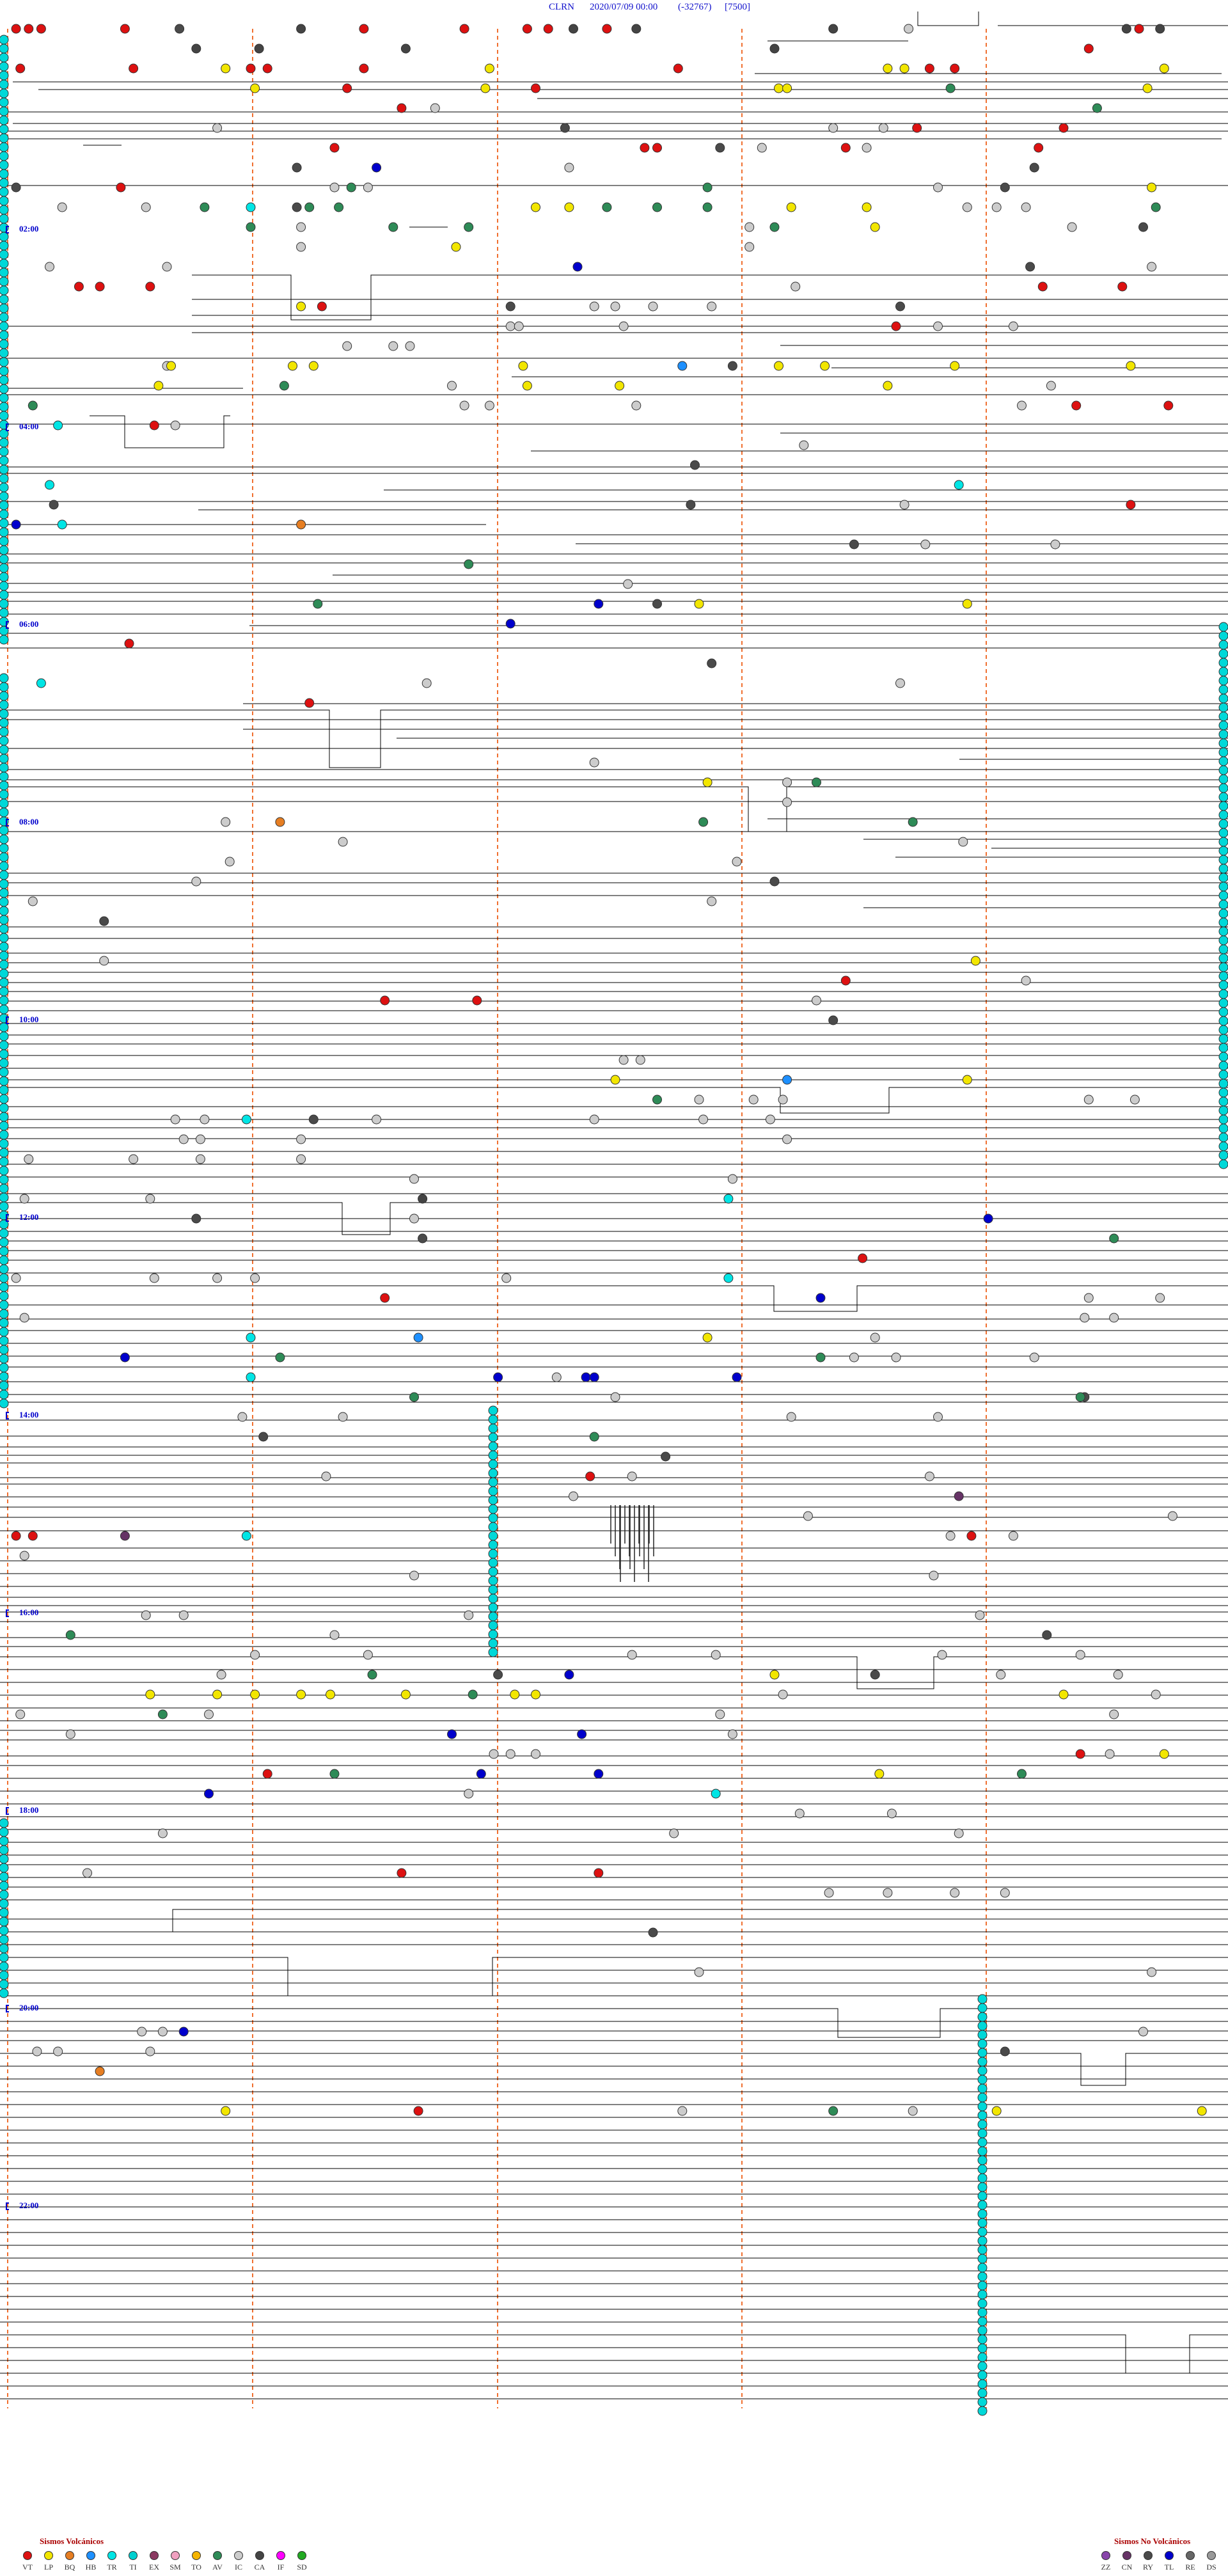 The height and width of the screenshot is (2576, 1228). I want to click on legend-volcanic-item-if: IF, so click(281, 2561).